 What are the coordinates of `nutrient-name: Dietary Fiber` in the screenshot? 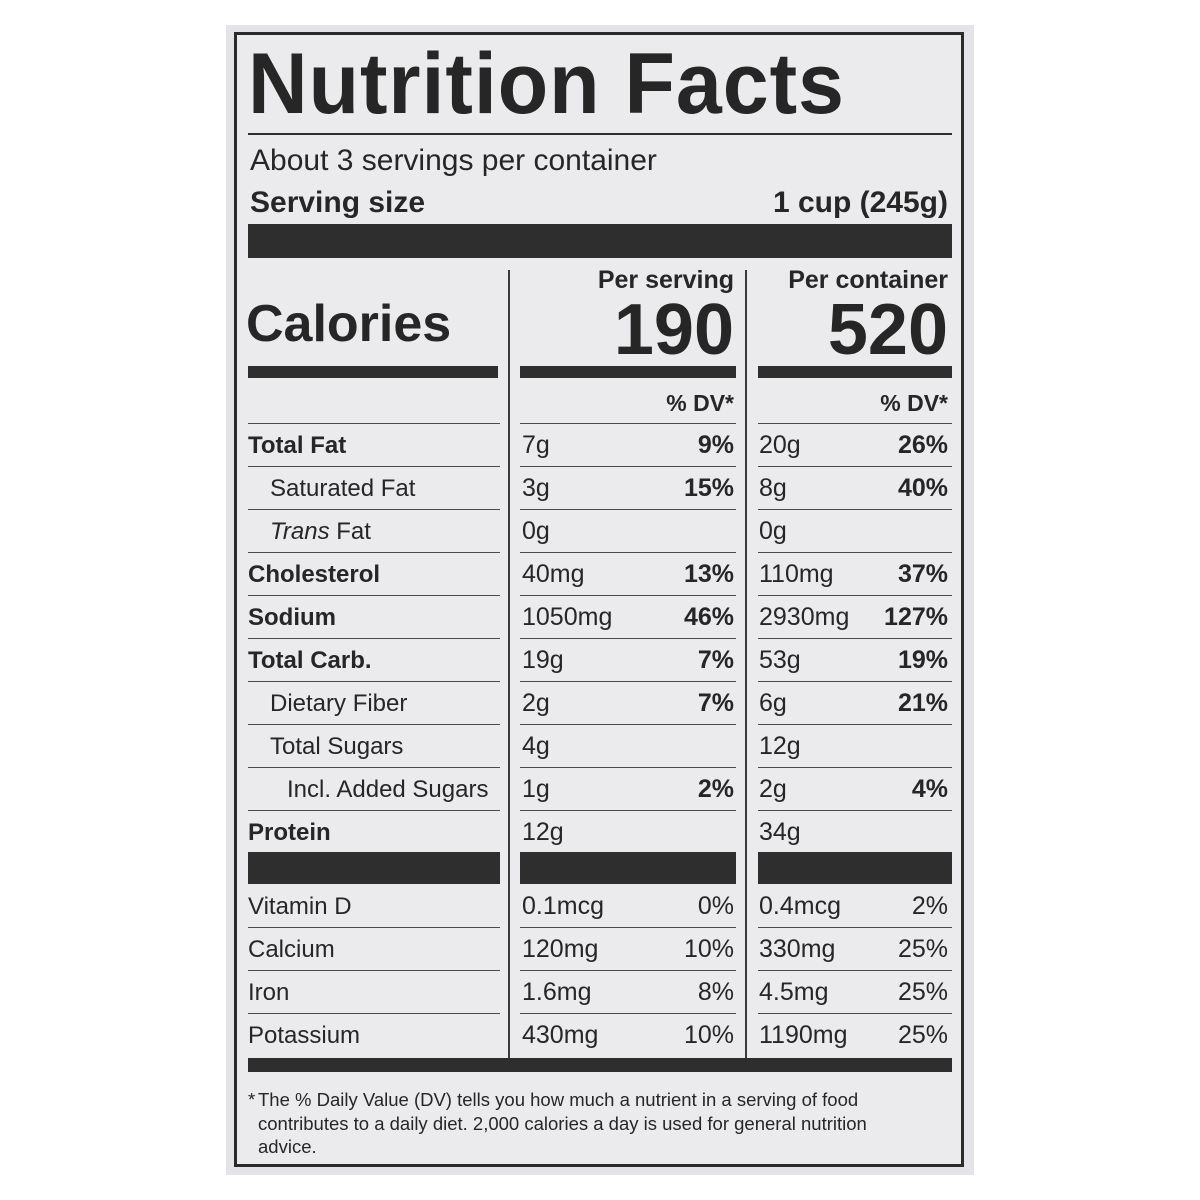 It's located at (339, 703).